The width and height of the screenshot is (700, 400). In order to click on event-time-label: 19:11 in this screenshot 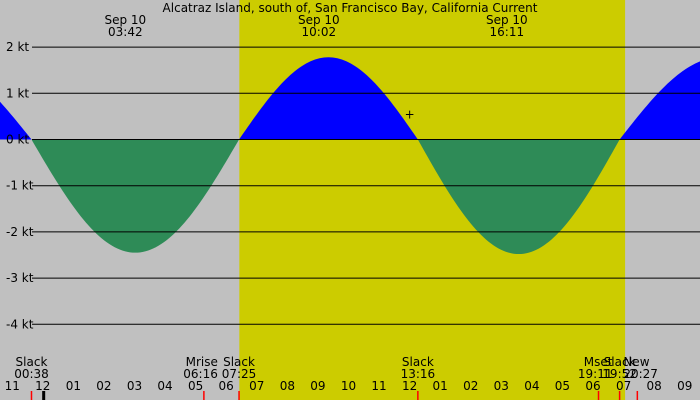, I will do `click(595, 374)`.